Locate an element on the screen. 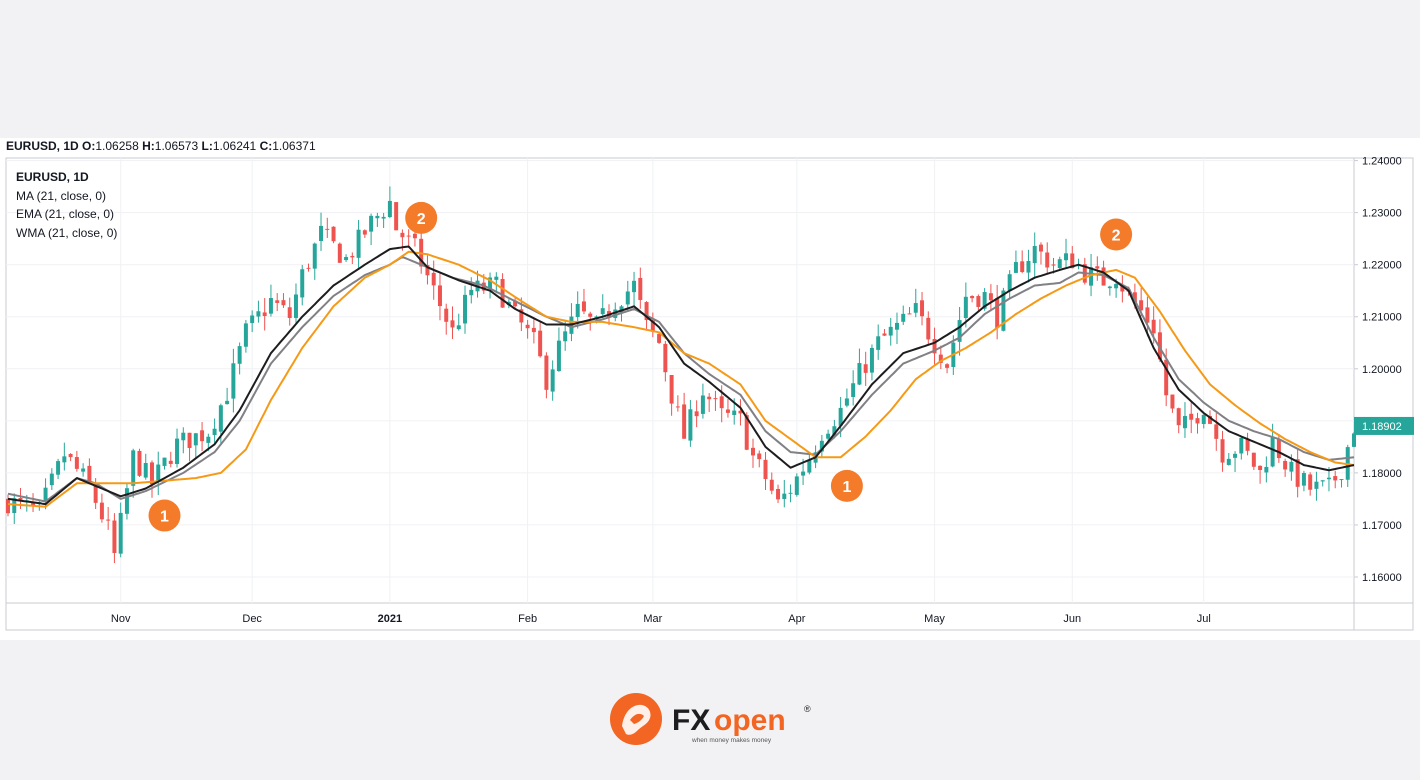 The width and height of the screenshot is (1420, 780). header-high: 1.06573 is located at coordinates (176, 146).